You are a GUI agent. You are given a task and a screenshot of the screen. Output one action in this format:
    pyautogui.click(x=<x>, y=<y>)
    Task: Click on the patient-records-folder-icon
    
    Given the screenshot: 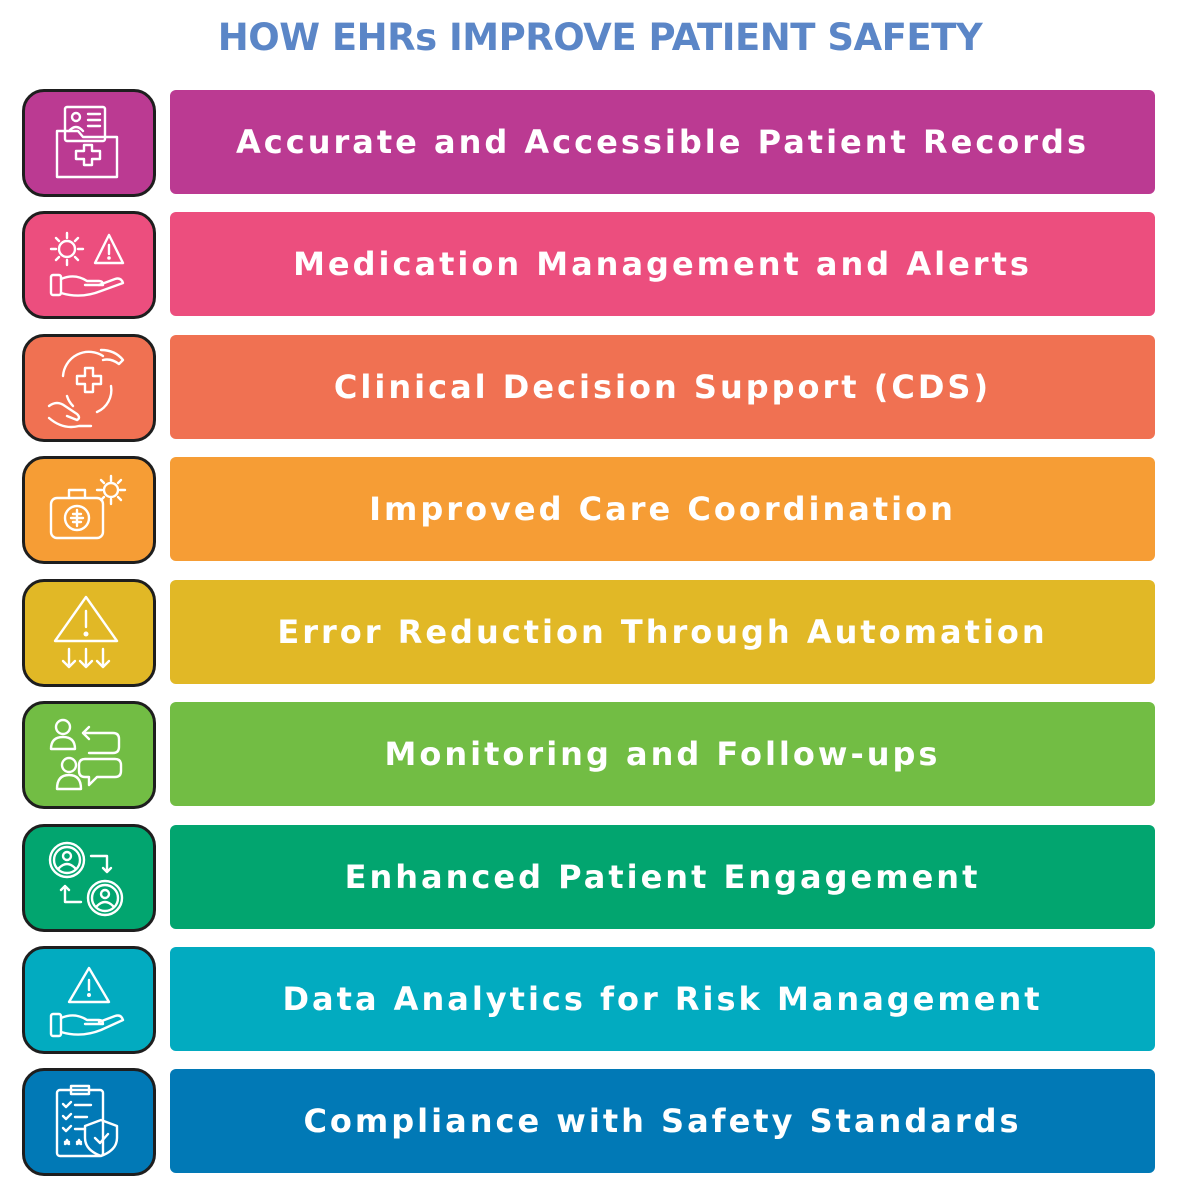 What is the action you would take?
    pyautogui.click(x=87, y=142)
    